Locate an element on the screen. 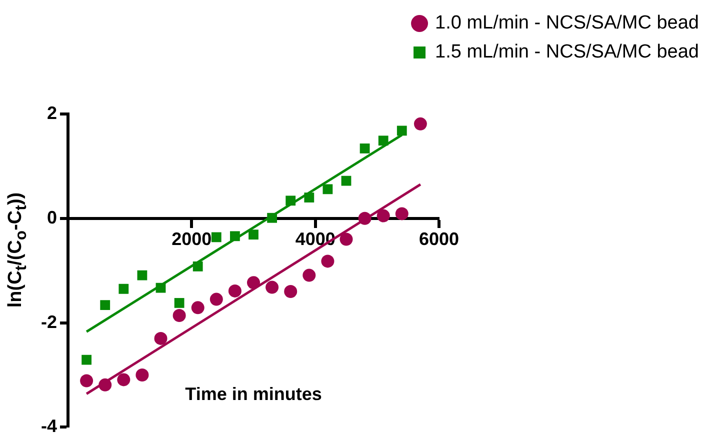 The width and height of the screenshot is (709, 441). legend-label: 1.0 mL/min - NCS/SA/MC bead is located at coordinates (567, 23).